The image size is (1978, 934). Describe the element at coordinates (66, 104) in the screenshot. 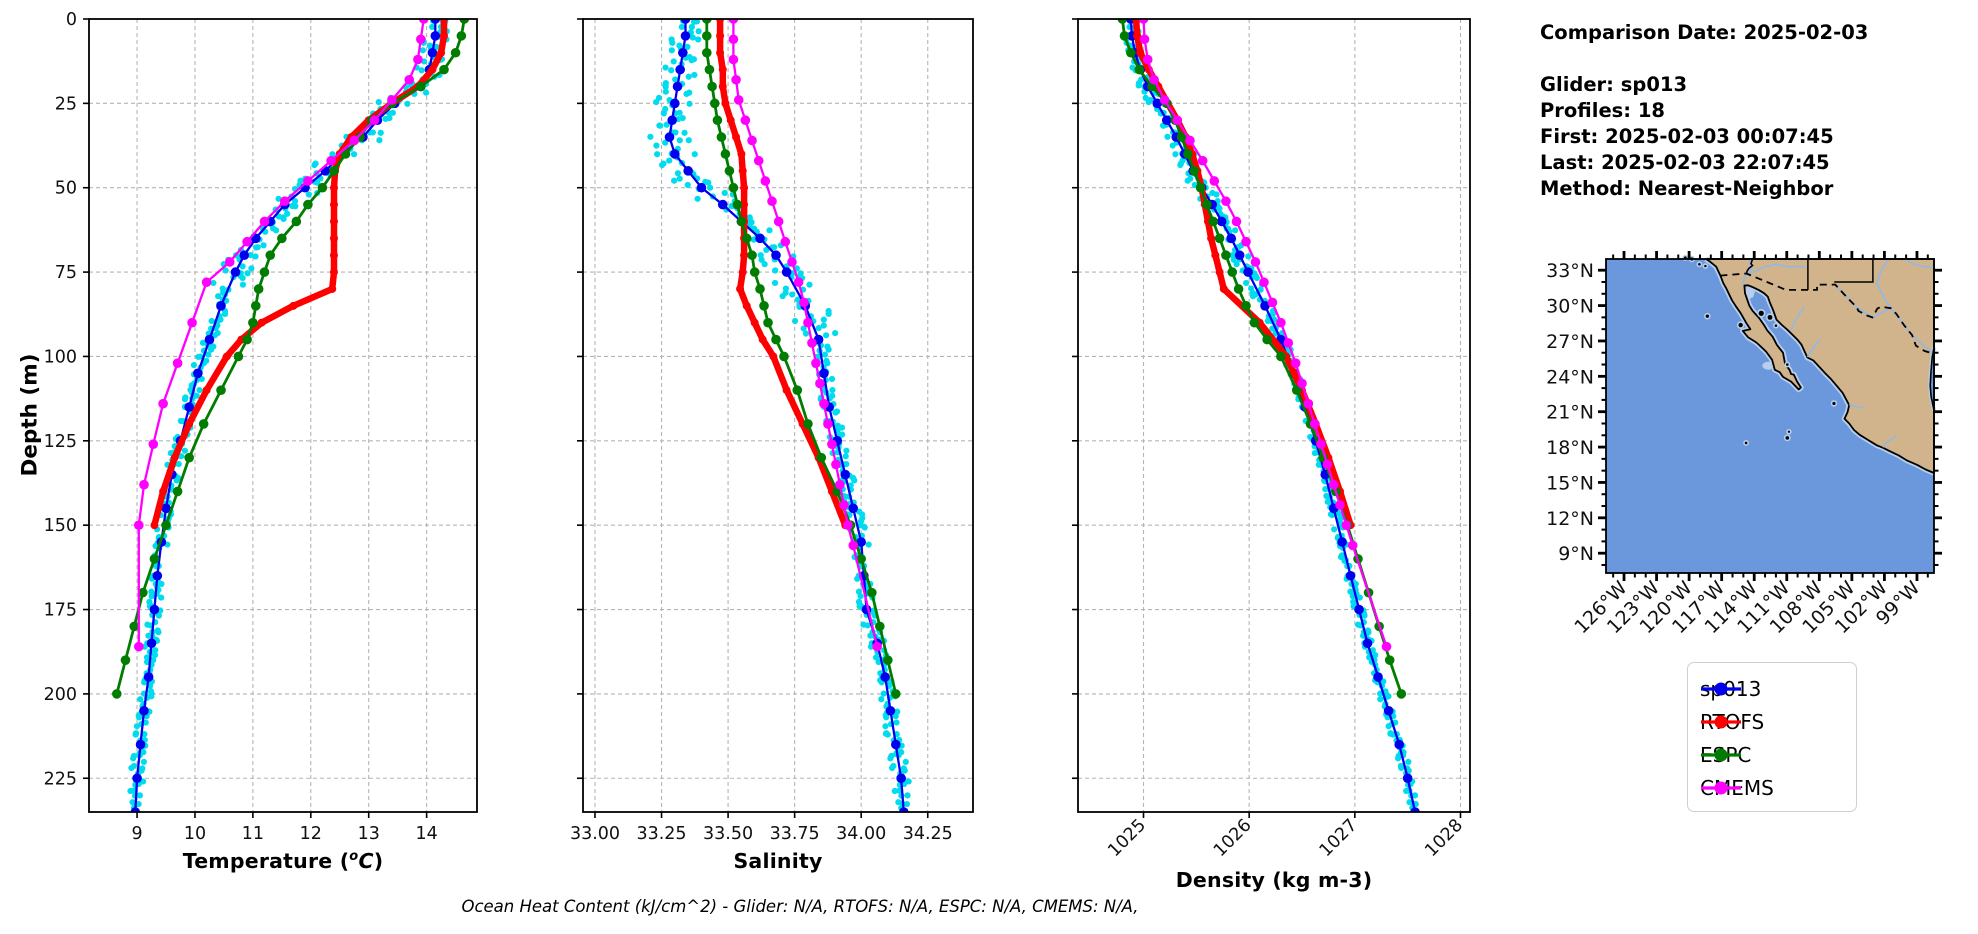

I see `depth-tick-label: 25` at that location.